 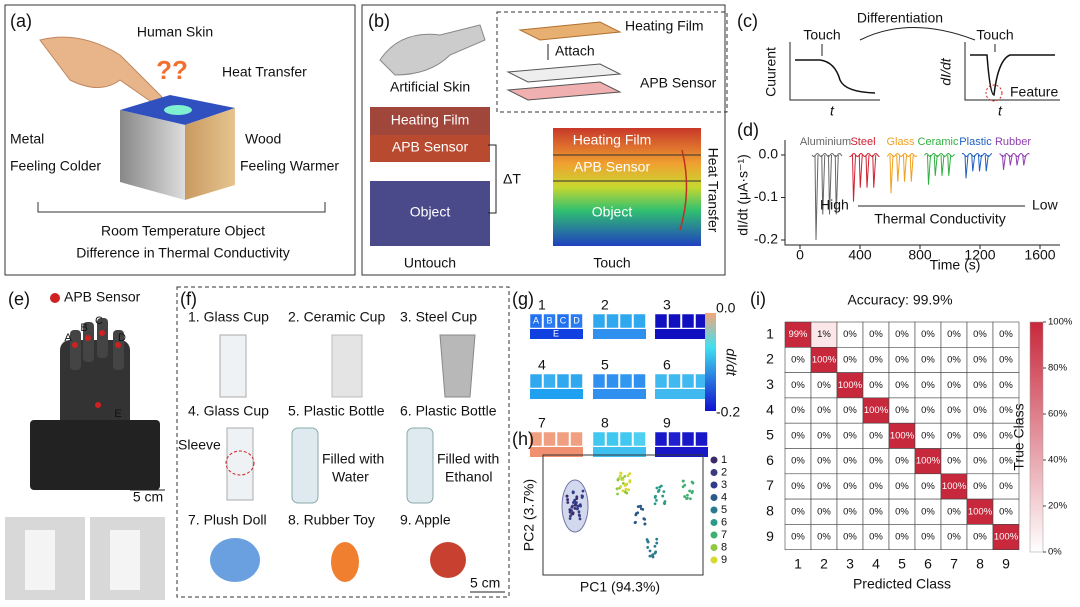 What do you see at coordinates (770, 359) in the screenshot?
I see `row-label: 2` at bounding box center [770, 359].